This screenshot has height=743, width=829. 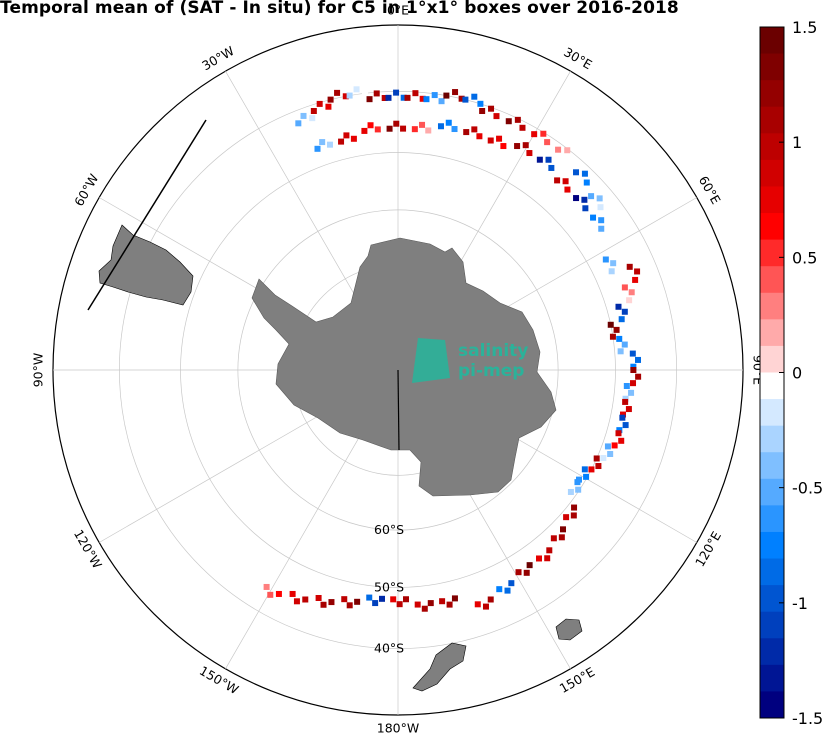 I want to click on longitude-label: 90°W, so click(x=38, y=370).